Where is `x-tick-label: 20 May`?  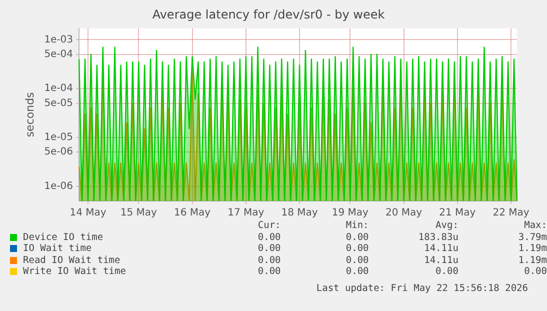
x-tick-label: 20 May is located at coordinates (404, 213).